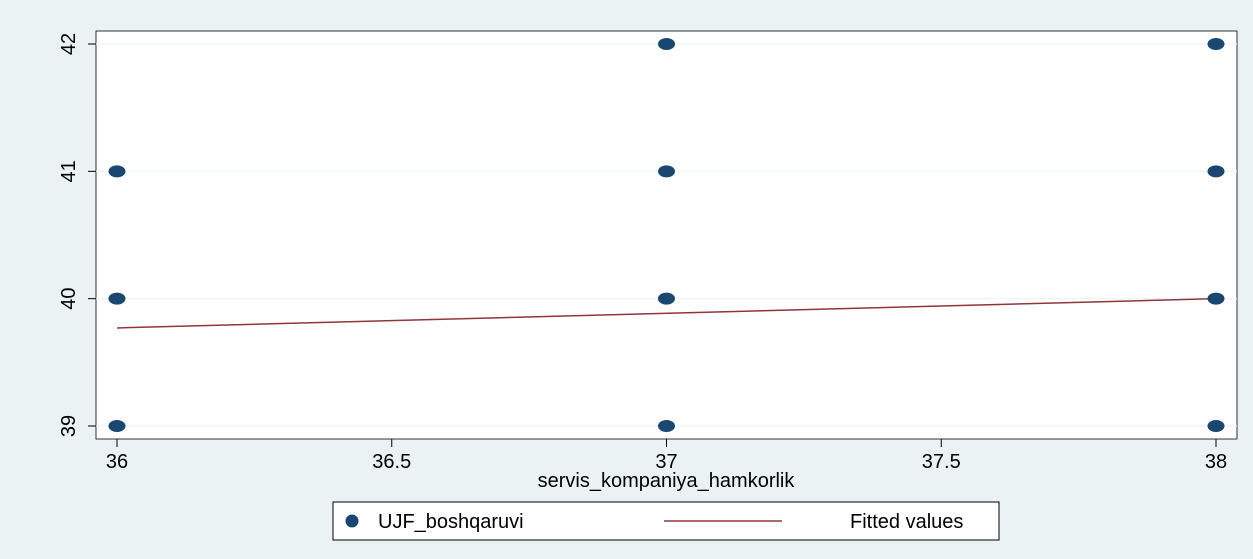 The width and height of the screenshot is (1253, 559). I want to click on x-tick-label-0: 36, so click(117, 462).